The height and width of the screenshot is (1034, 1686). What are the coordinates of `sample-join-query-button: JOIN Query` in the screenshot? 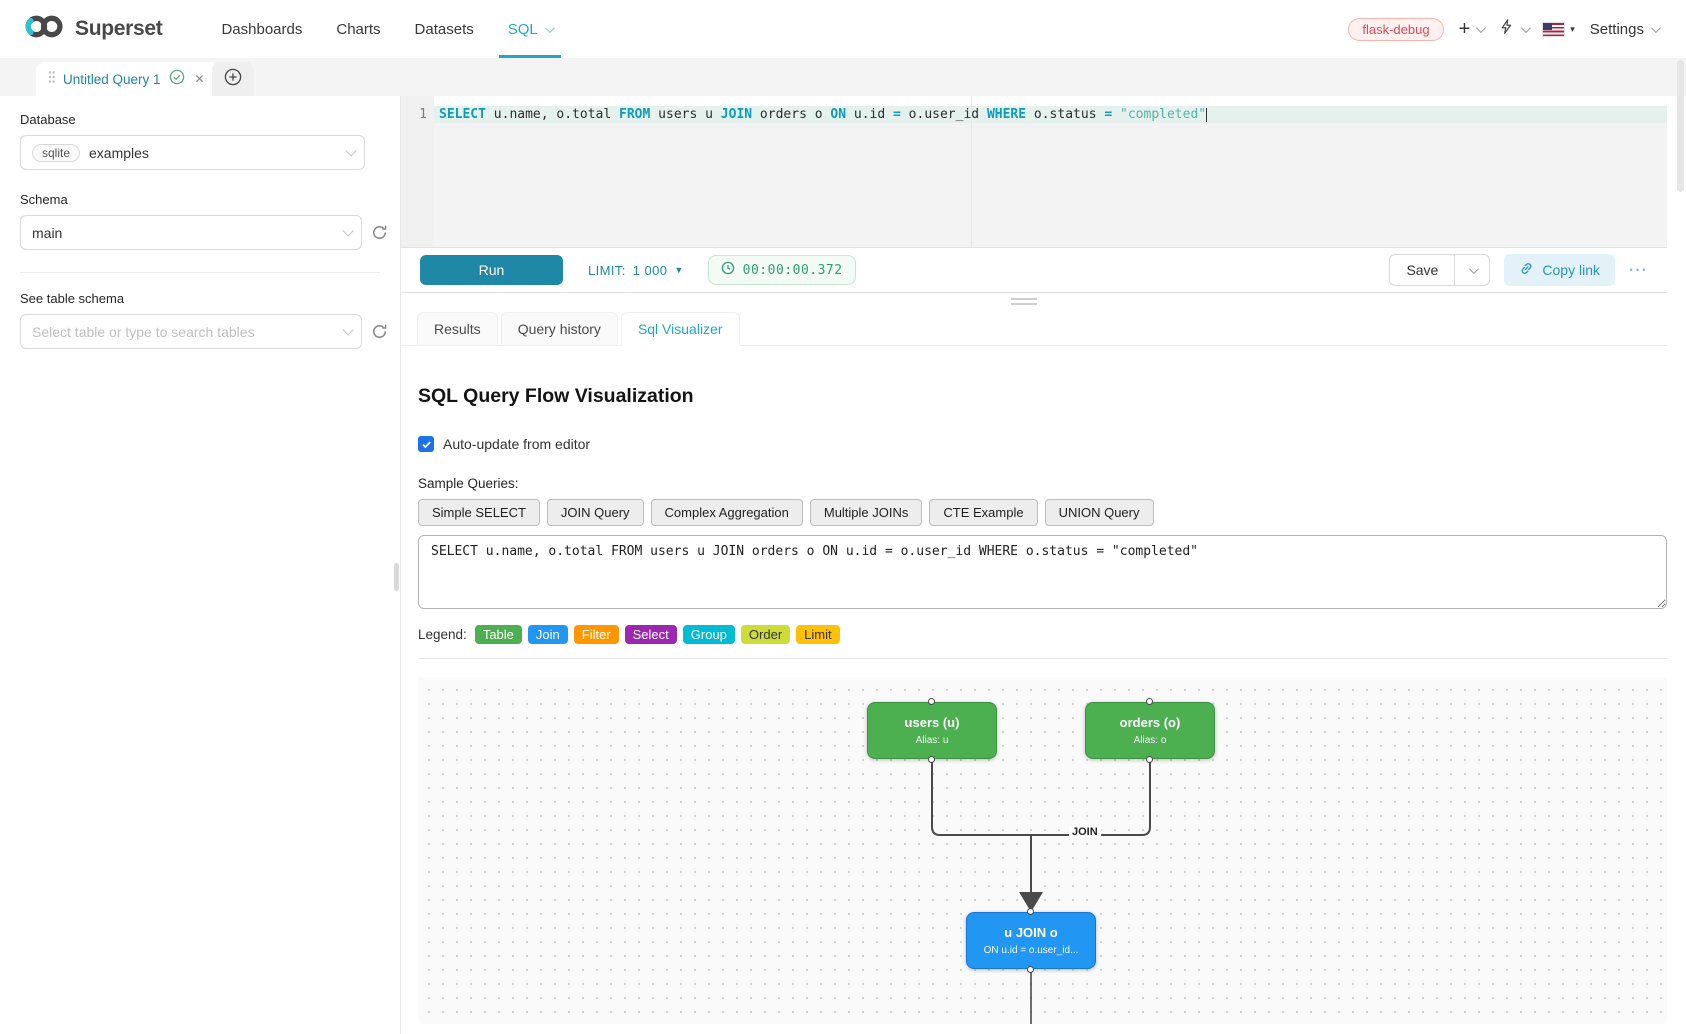 It's located at (595, 512).